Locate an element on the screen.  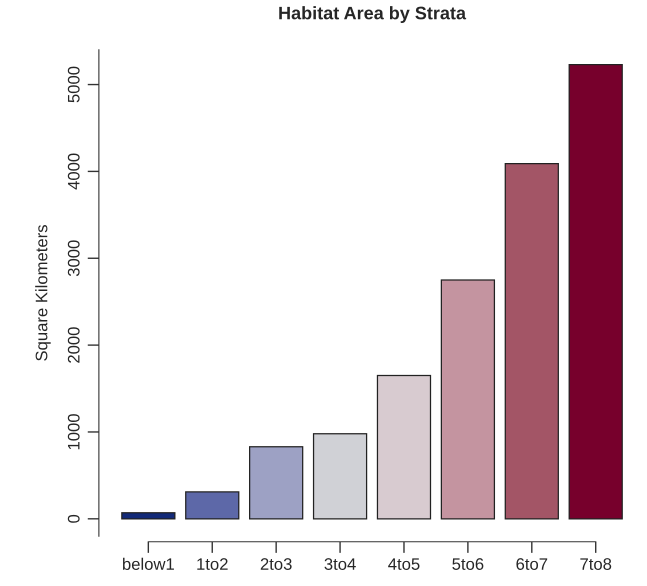
x-tick-label: 6to7 is located at coordinates (532, 564).